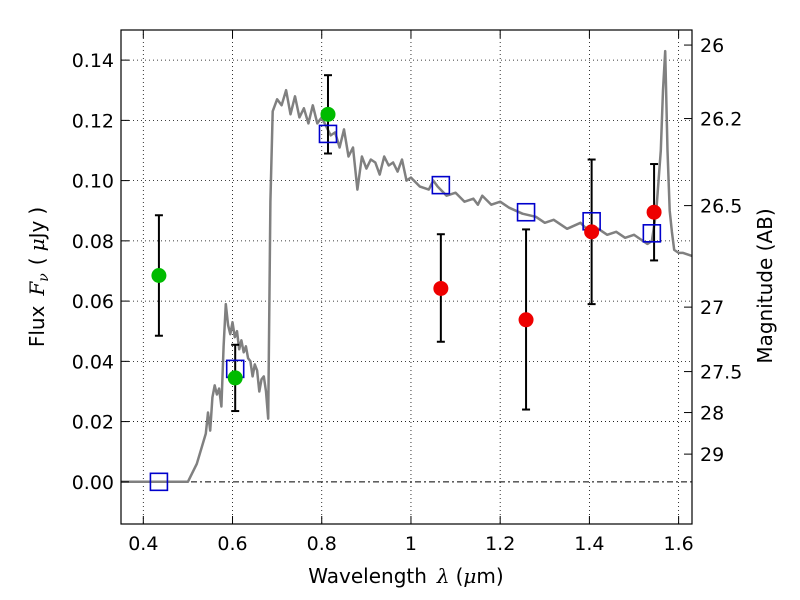 This screenshot has width=800, height=600. I want to click on y2-axis-label: Magnitude (AB), so click(765, 285).